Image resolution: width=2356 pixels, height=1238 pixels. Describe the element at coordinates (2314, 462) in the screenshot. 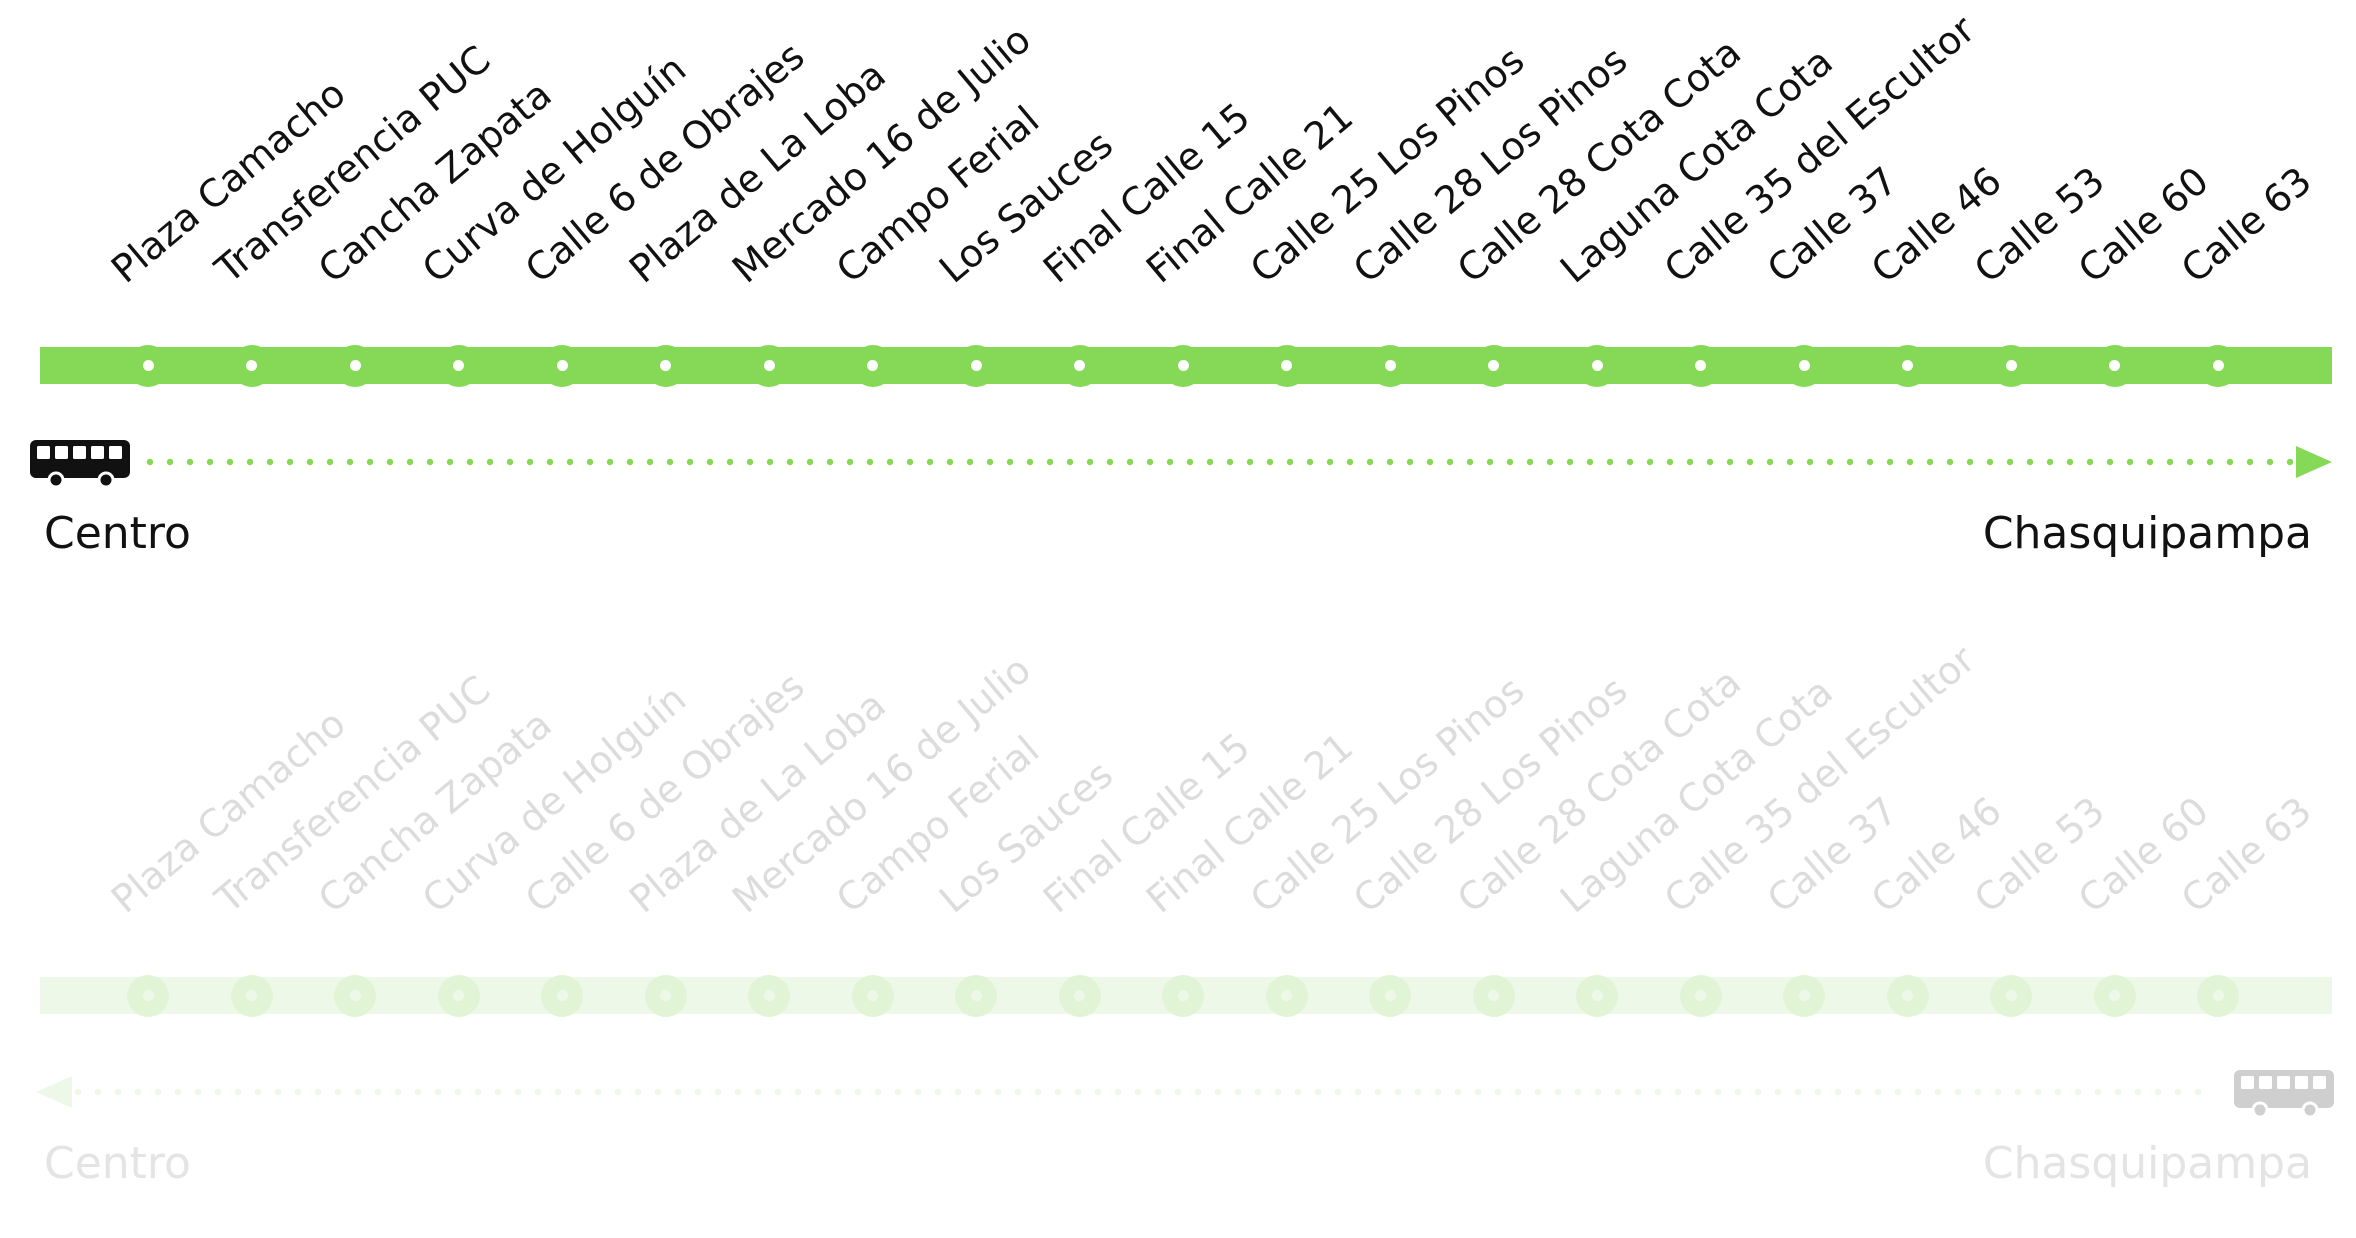

I see `arrow-right-icon` at that location.